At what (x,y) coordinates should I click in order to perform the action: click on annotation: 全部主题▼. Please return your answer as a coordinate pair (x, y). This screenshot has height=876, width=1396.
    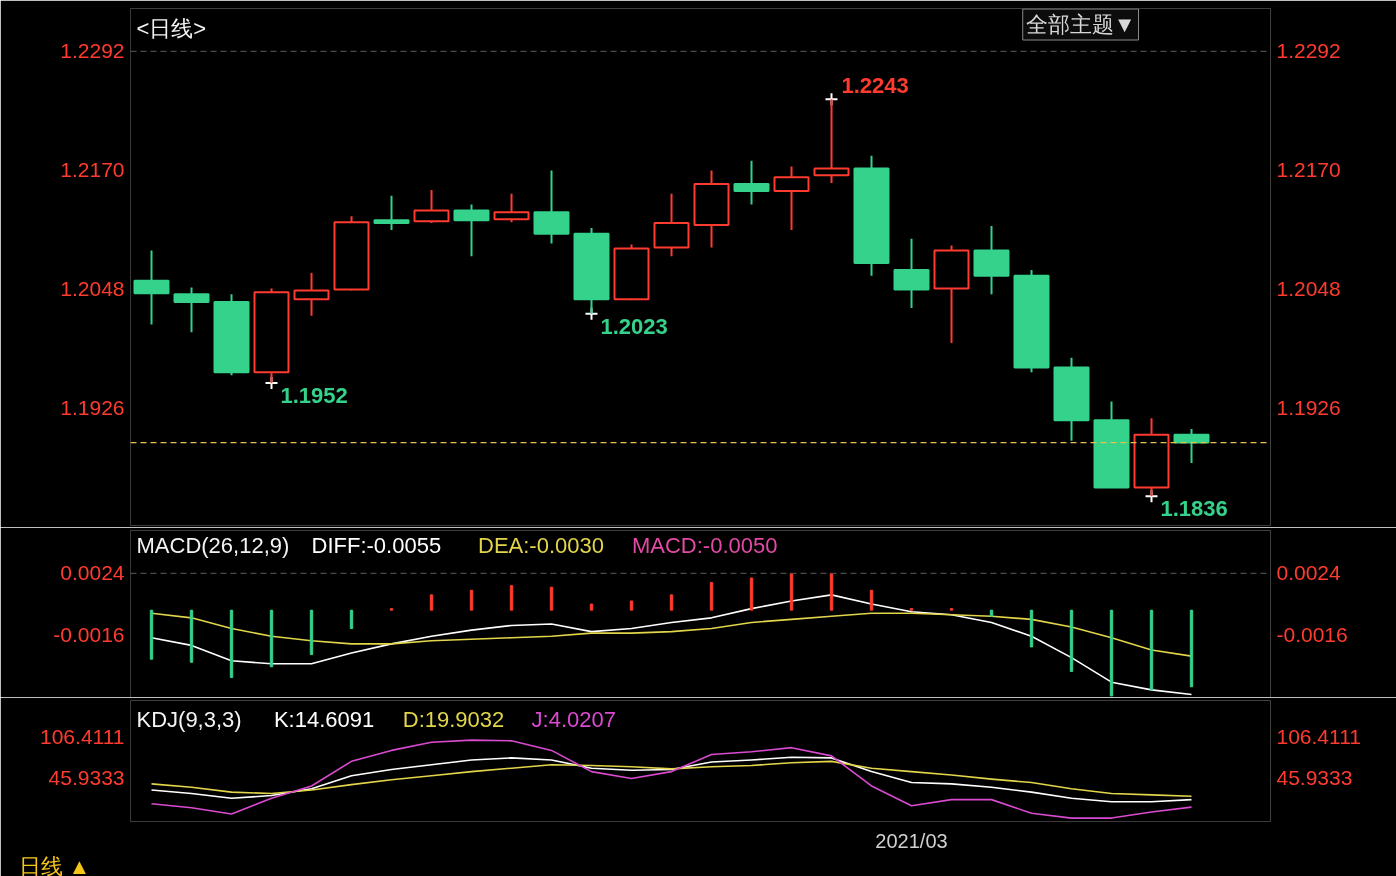
    Looking at the image, I should click on (1080, 24).